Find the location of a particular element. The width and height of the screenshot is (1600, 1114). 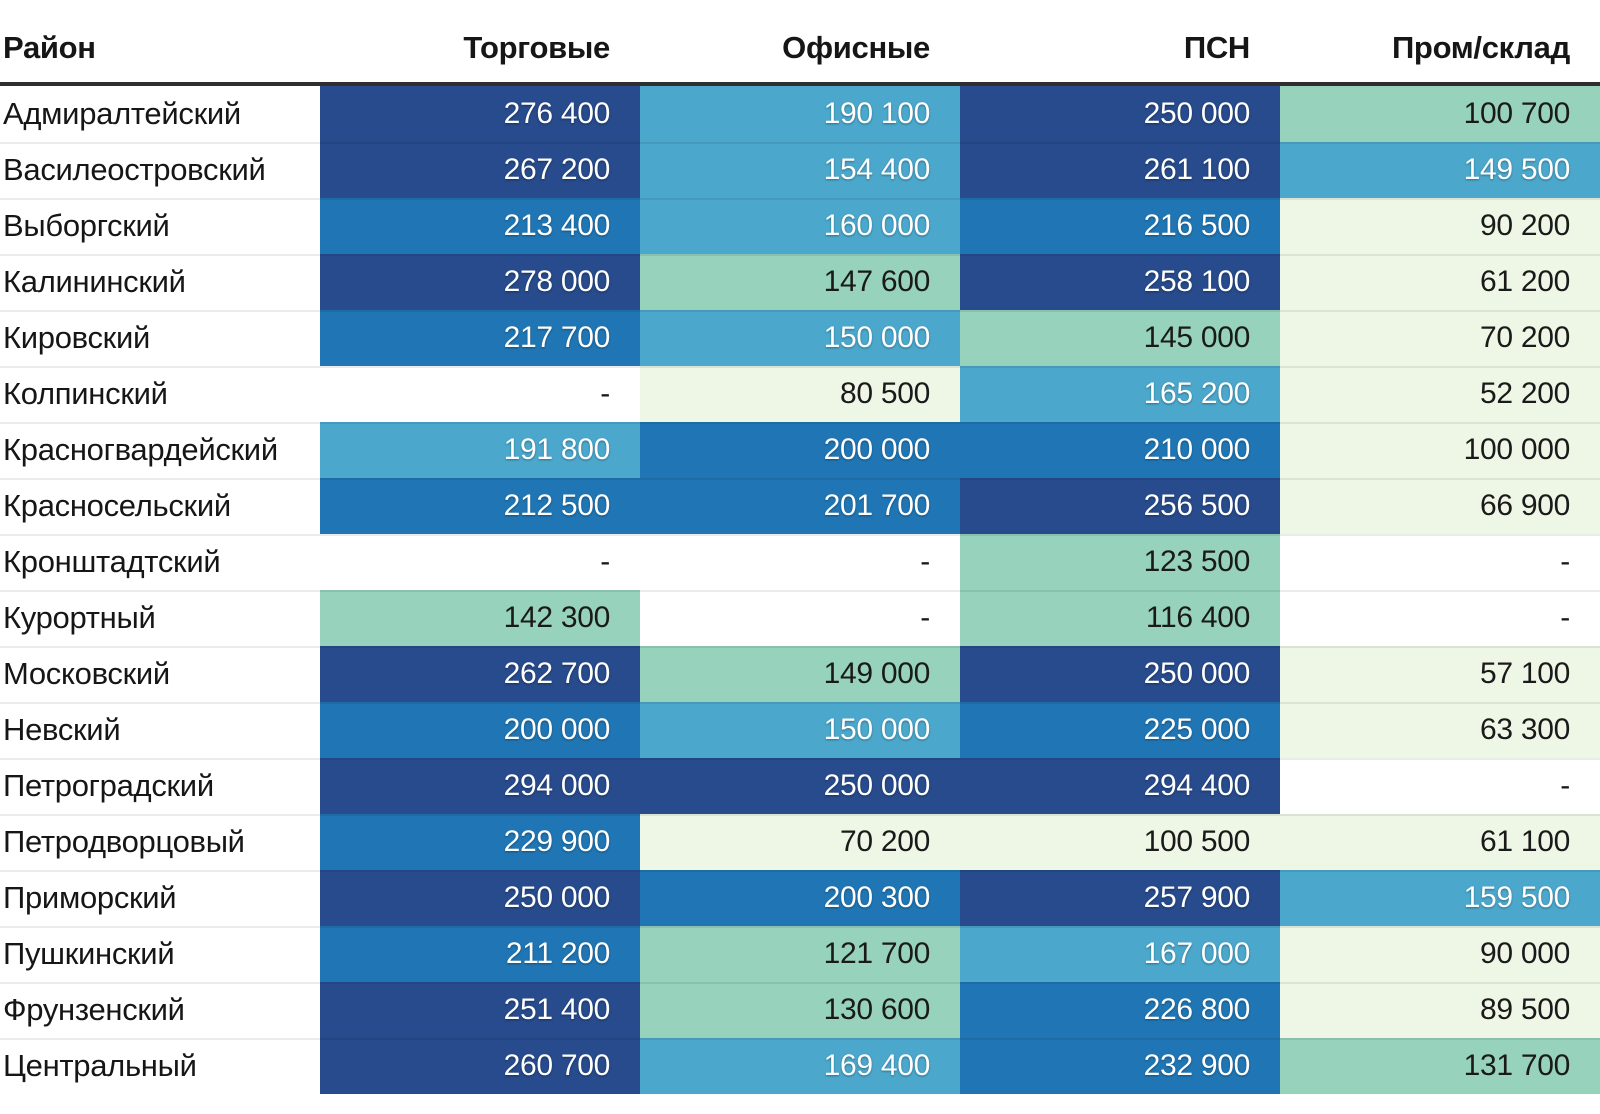

district-label: Калининский is located at coordinates (160, 282).